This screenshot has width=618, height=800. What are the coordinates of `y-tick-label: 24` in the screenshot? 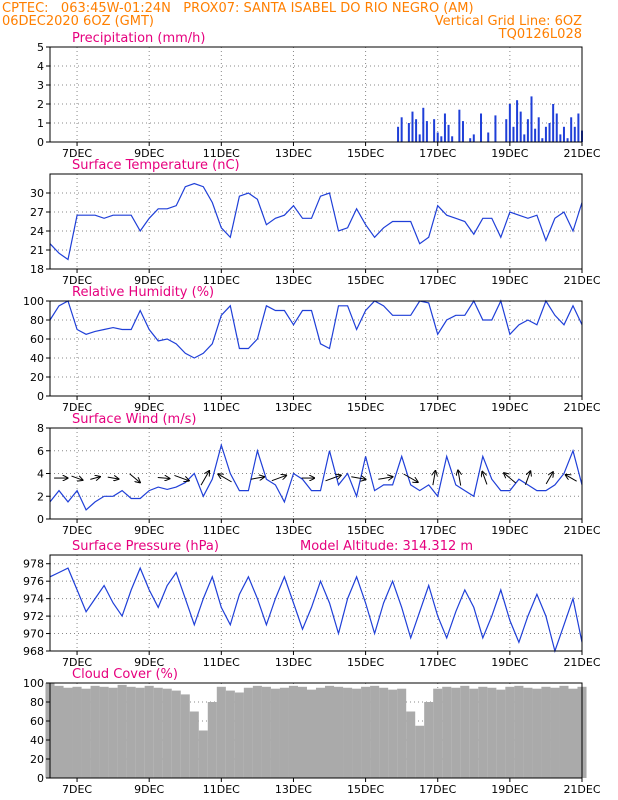 It's located at (37, 231).